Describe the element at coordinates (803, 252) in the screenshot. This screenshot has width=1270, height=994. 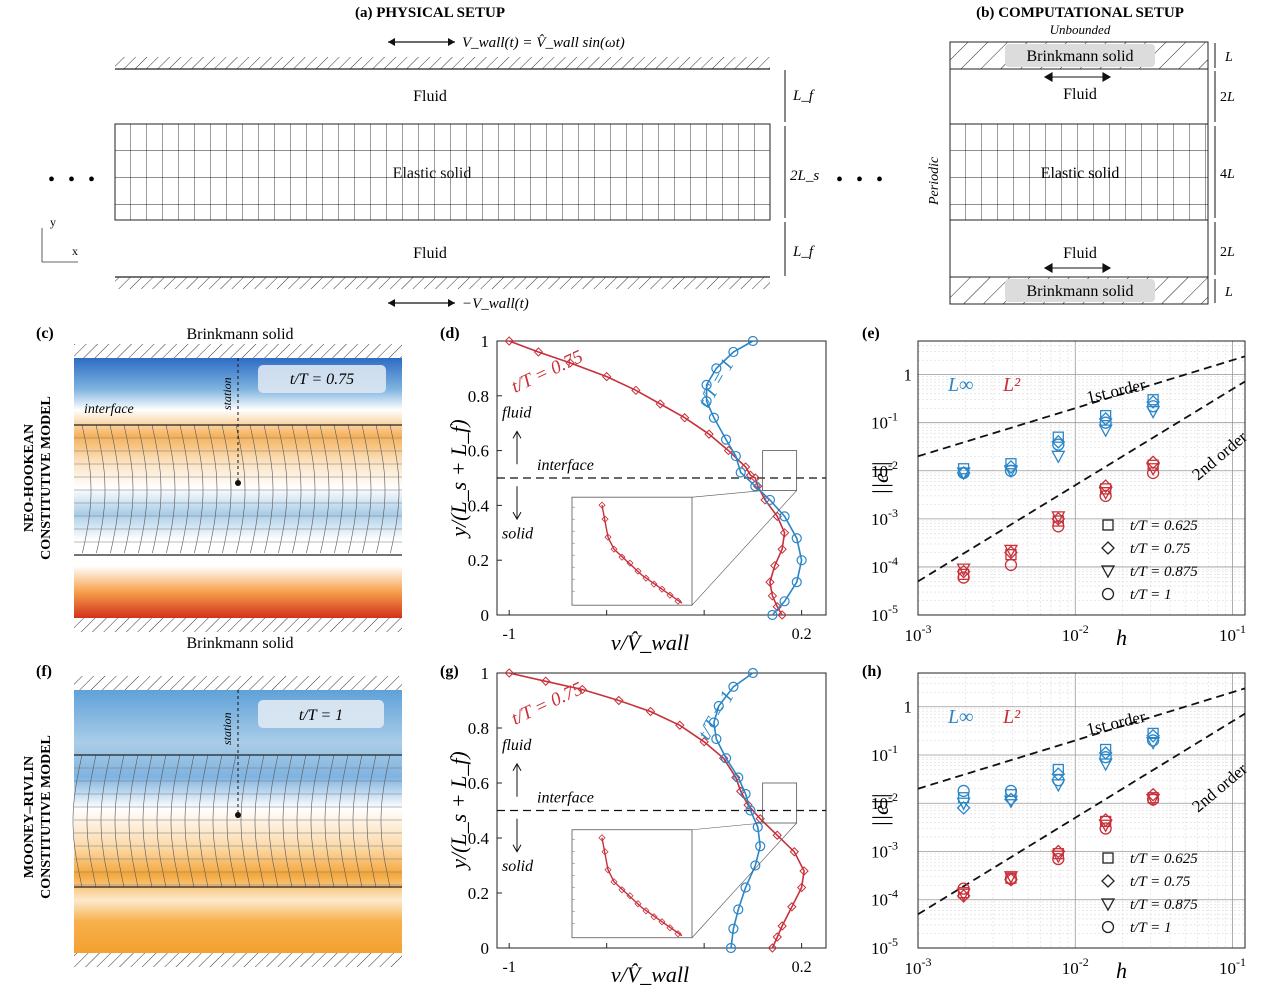
I see `dim-fluid-bottom: L_f` at that location.